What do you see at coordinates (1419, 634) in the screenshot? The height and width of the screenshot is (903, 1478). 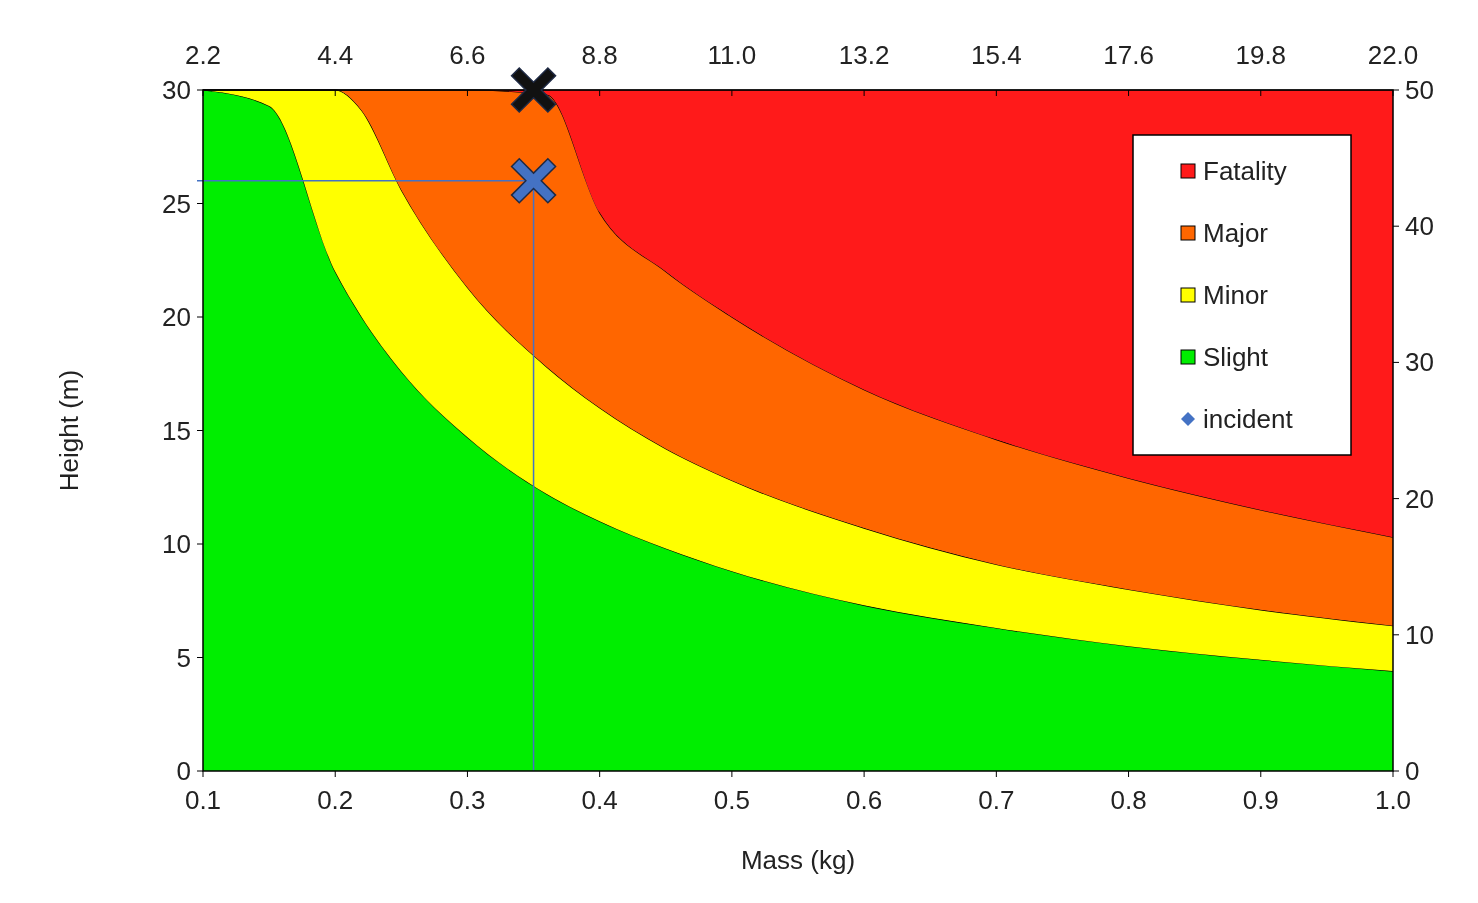 I see `y2-tick-label: 10` at bounding box center [1419, 634].